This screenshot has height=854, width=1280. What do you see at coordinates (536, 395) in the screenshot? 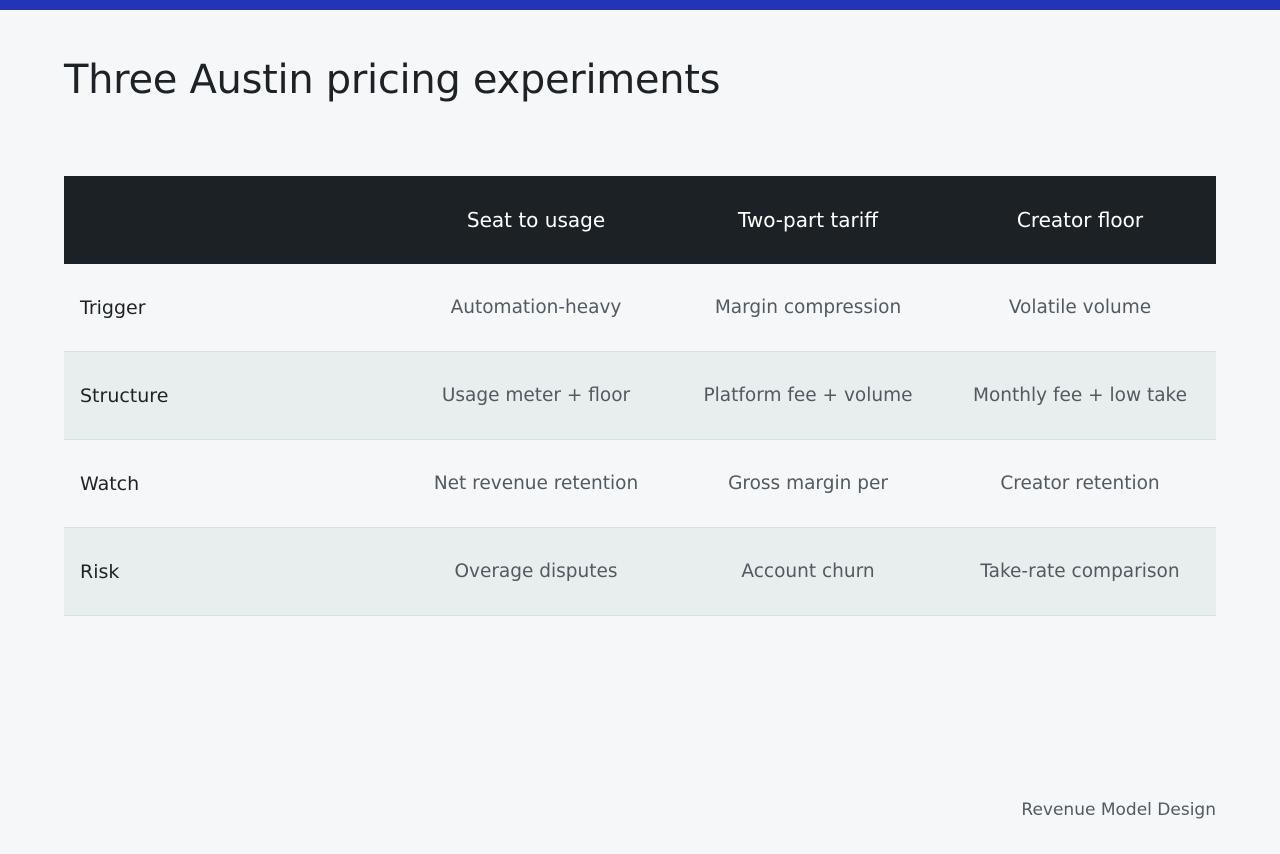
I see `table-cell: Usage meter + floor` at bounding box center [536, 395].